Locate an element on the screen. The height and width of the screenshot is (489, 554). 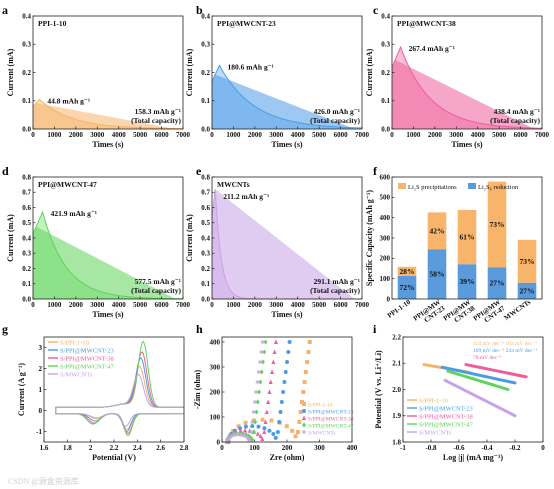
y-tick-label: 1.8 is located at coordinates (396, 442).